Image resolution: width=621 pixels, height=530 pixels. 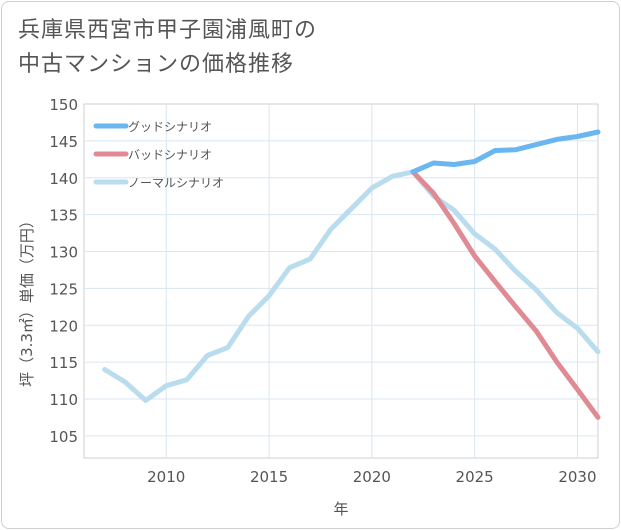 What do you see at coordinates (63, 289) in the screenshot?
I see `y-tick-label: 125` at bounding box center [63, 289].